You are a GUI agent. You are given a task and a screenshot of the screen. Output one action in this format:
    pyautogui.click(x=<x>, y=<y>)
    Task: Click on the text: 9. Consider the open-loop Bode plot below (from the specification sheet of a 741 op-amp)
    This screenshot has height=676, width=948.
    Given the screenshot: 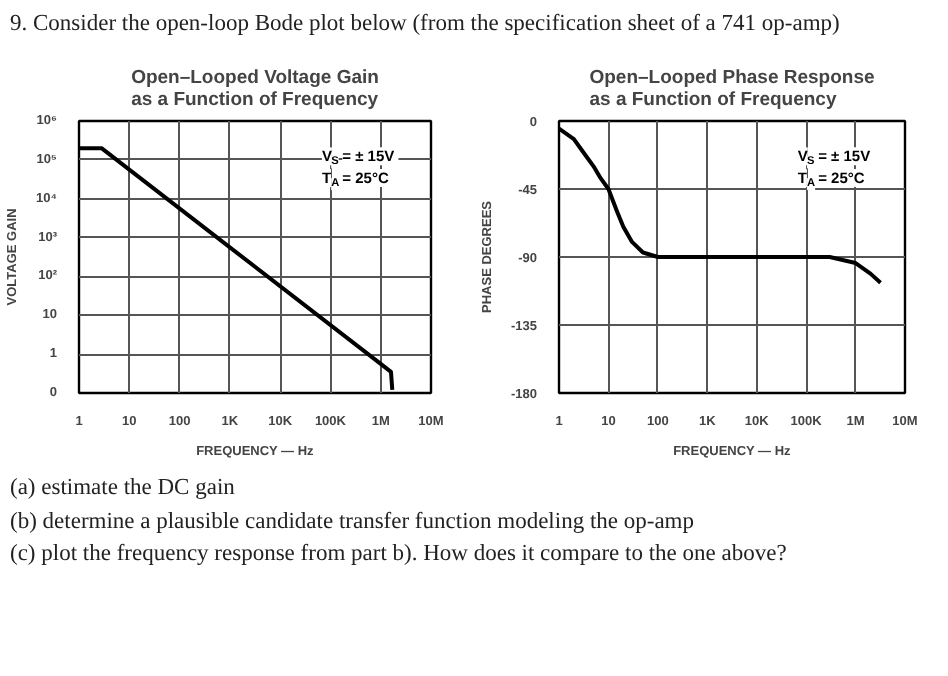 What is the action you would take?
    pyautogui.click(x=425, y=24)
    